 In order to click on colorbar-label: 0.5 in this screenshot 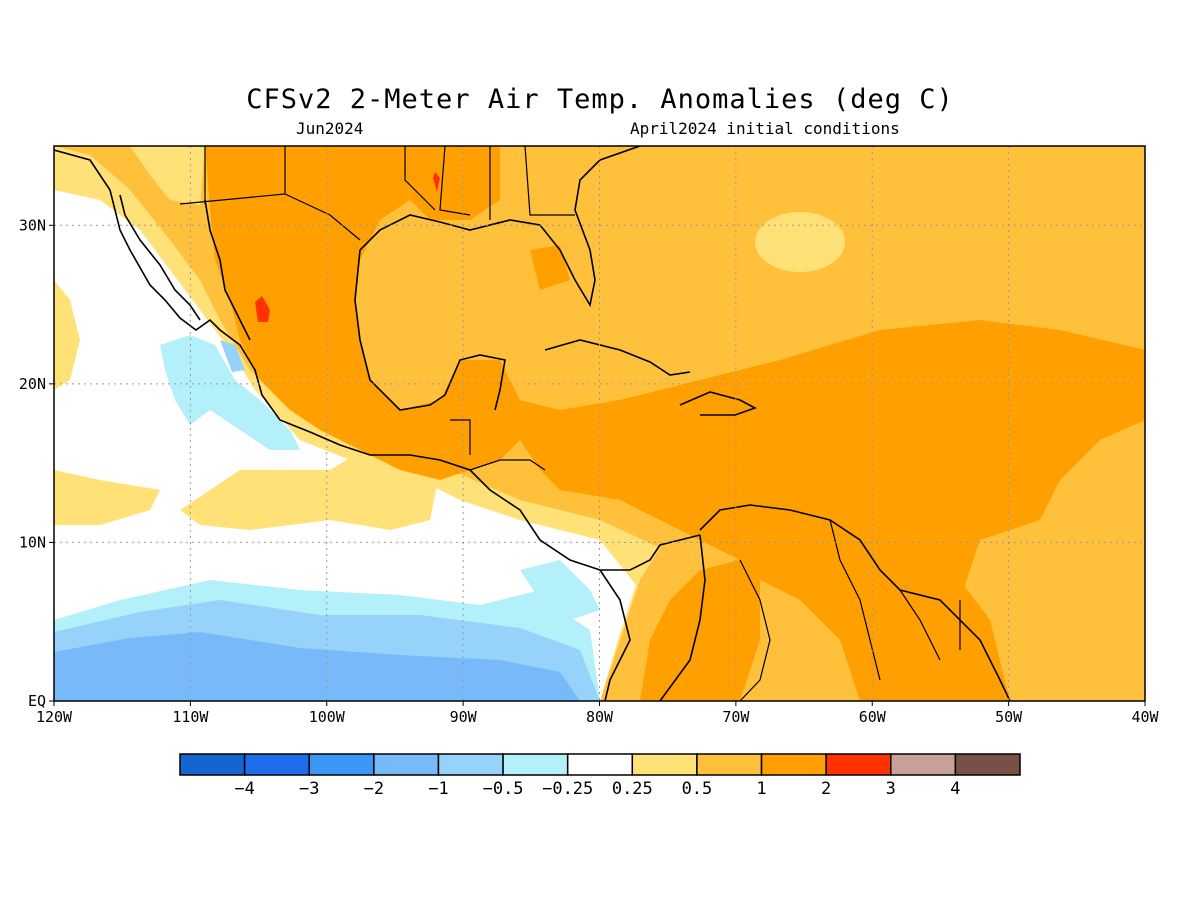, I will do `click(697, 789)`.